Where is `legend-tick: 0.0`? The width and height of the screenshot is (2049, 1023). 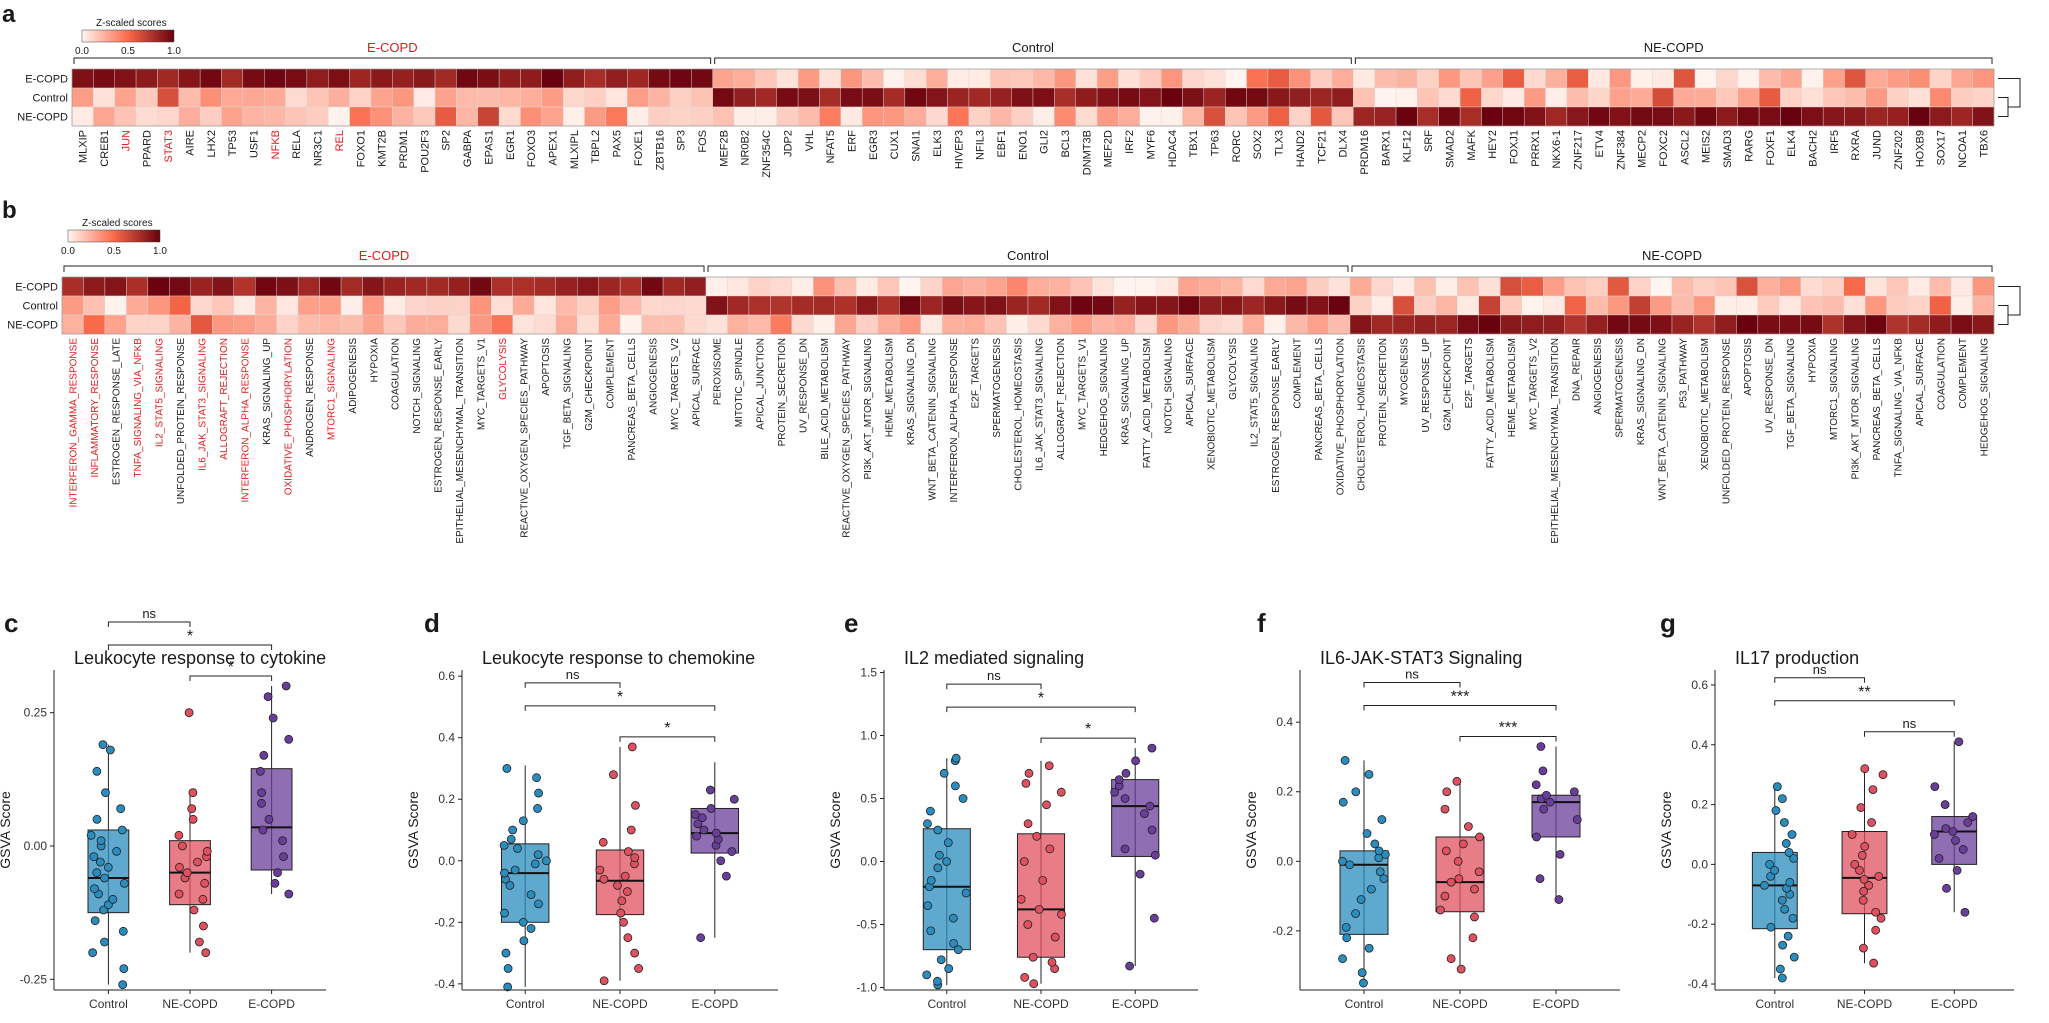 legend-tick: 0.0 is located at coordinates (82, 51).